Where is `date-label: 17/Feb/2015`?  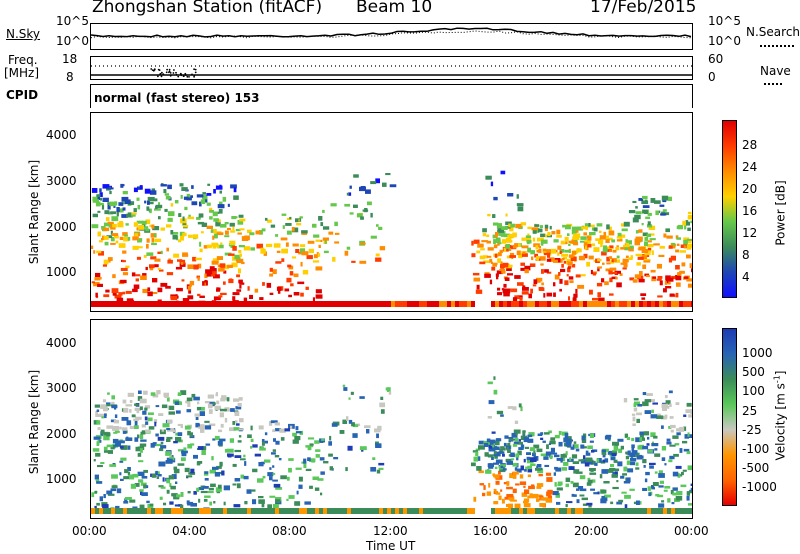 date-label: 17/Feb/2015 is located at coordinates (643, 8).